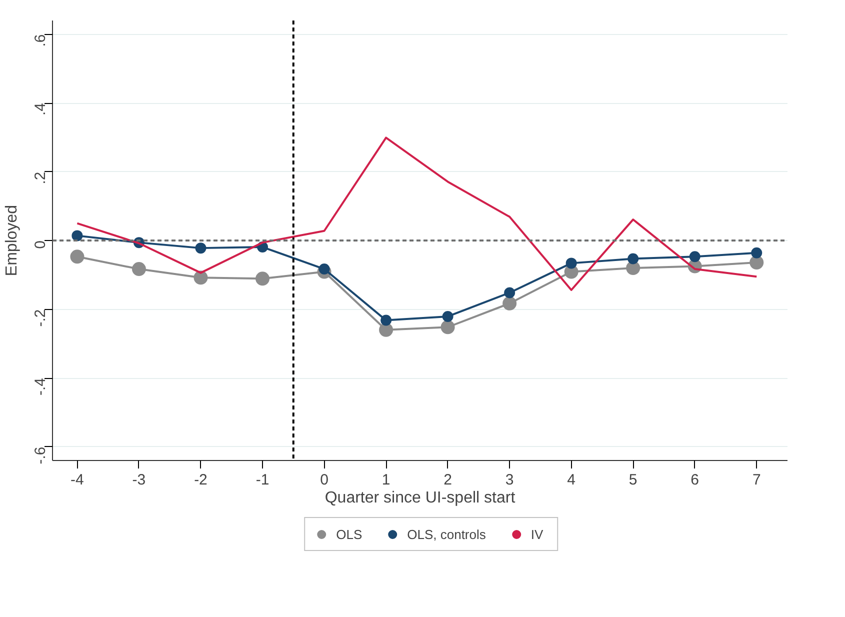 The image size is (845, 617). I want to click on legend-label: OLS, so click(349, 534).